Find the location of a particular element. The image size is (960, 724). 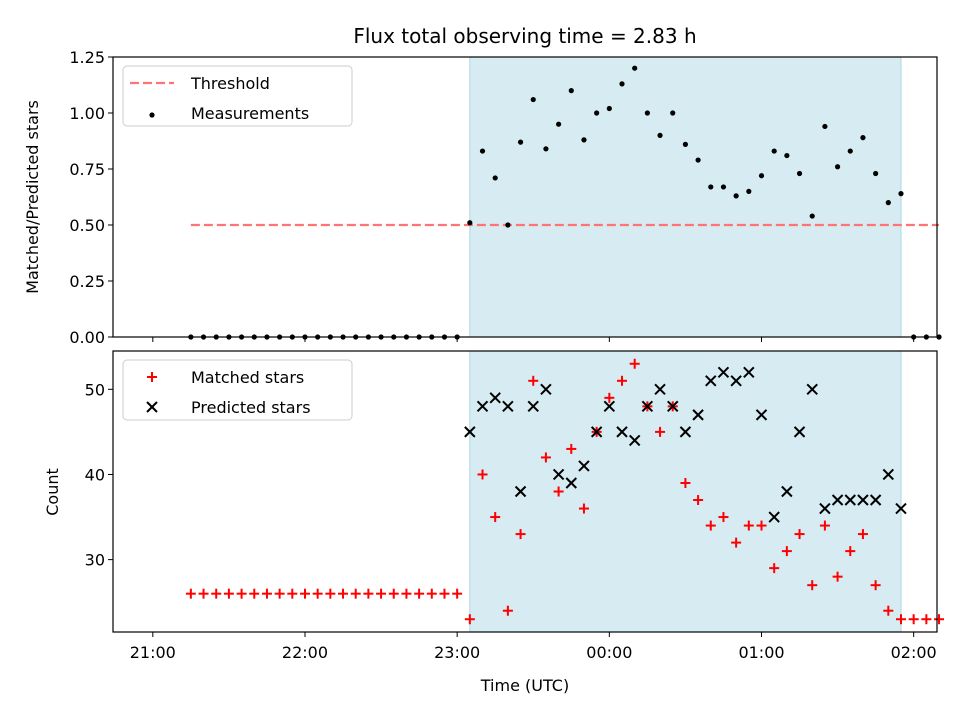

legend-label: Matched stars is located at coordinates (247, 377).